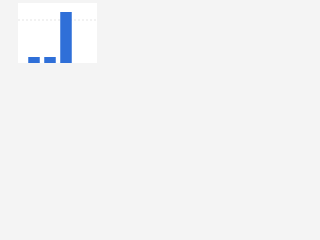 The width and height of the screenshot is (320, 240). I want to click on chart, so click(57, 33).